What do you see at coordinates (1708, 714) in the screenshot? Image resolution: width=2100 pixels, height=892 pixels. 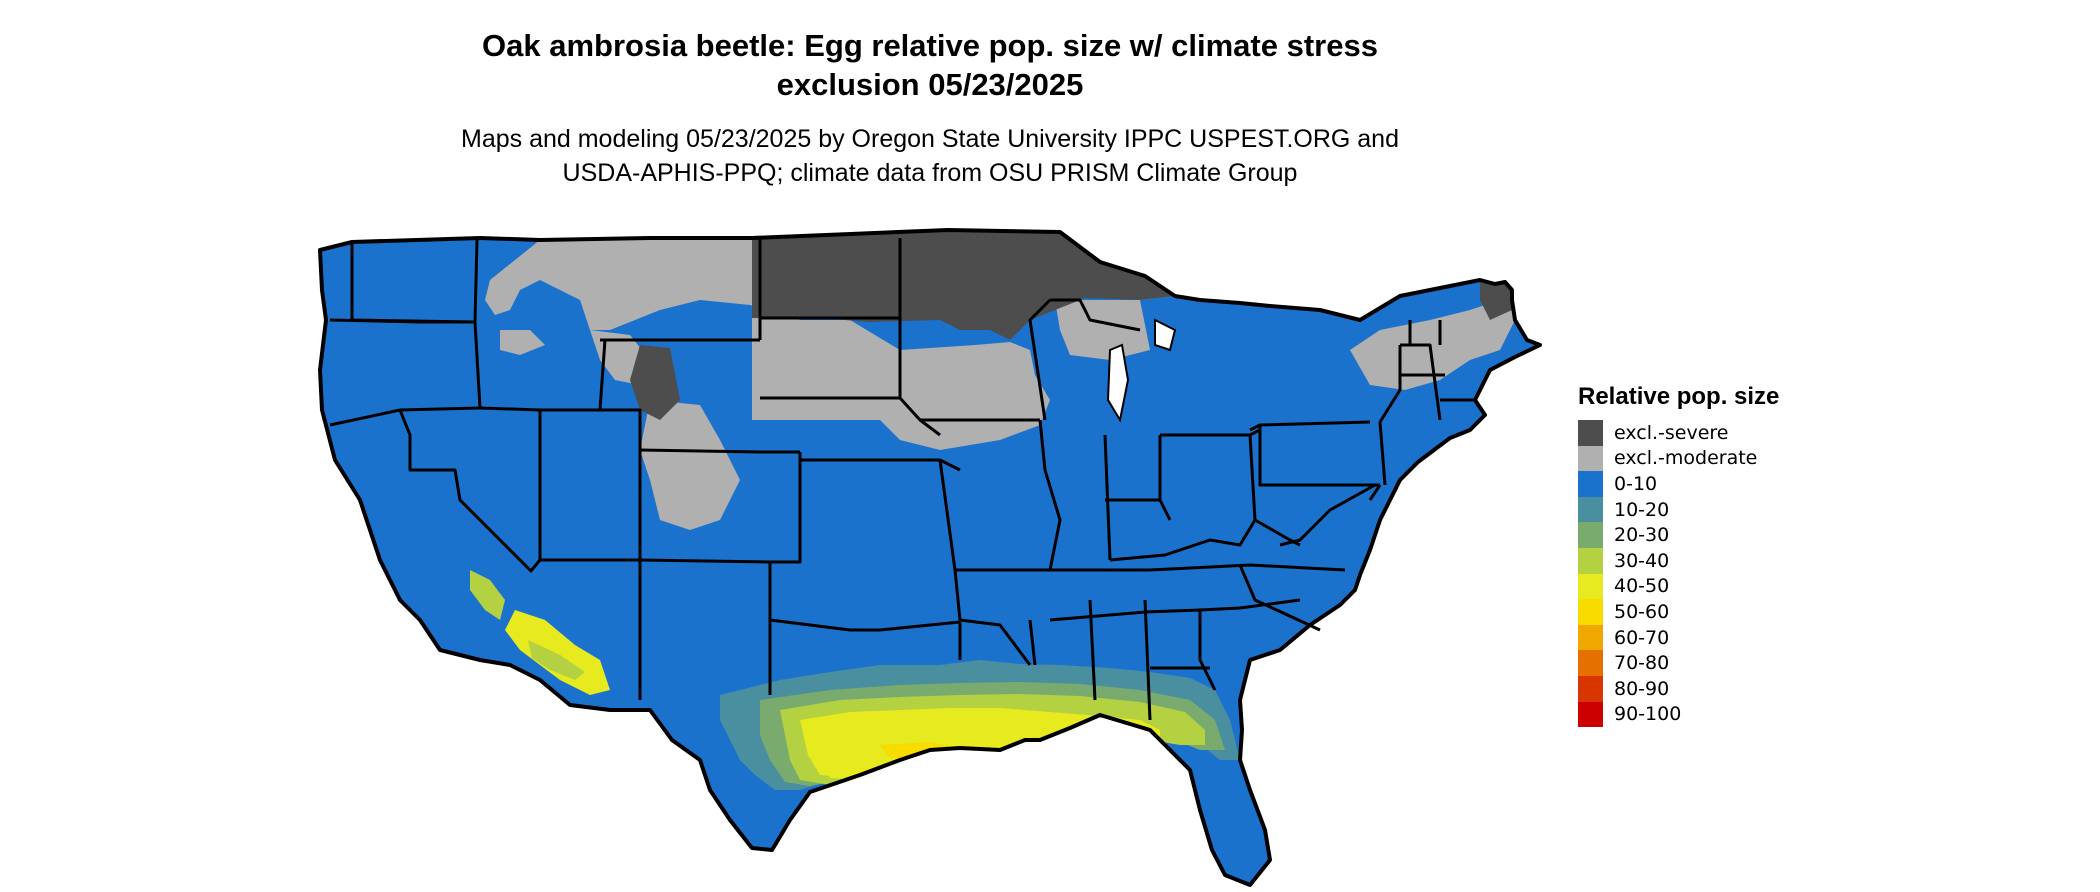 I see `legend-item: 90-100` at bounding box center [1708, 714].